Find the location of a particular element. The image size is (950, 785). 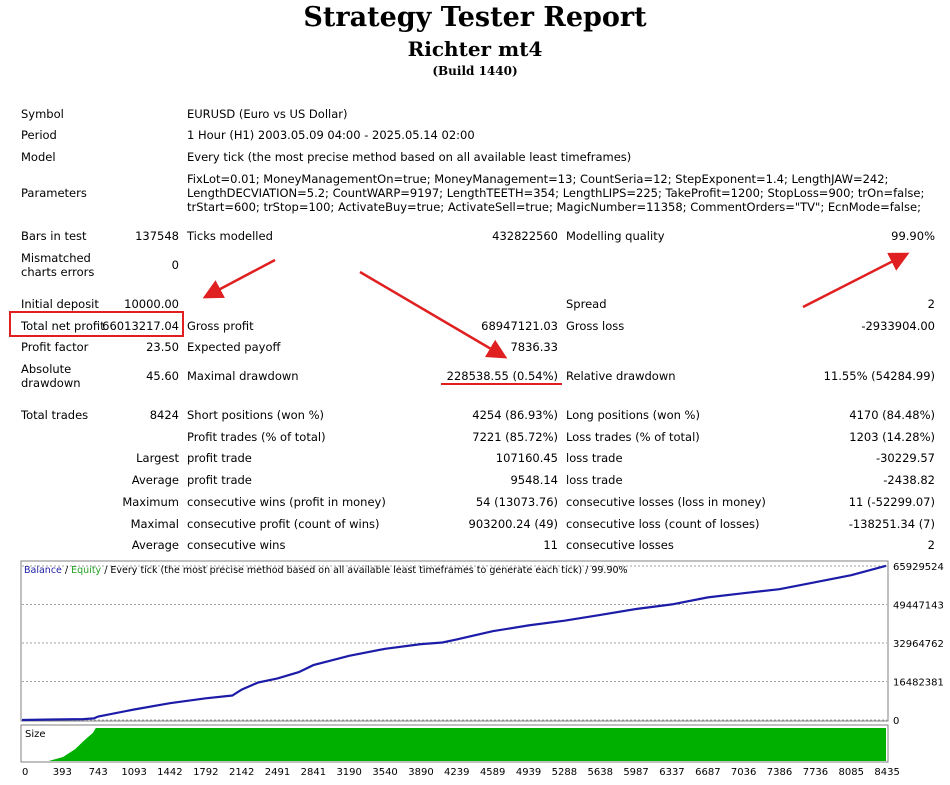

x-tick-label: 7036 is located at coordinates (743, 772).